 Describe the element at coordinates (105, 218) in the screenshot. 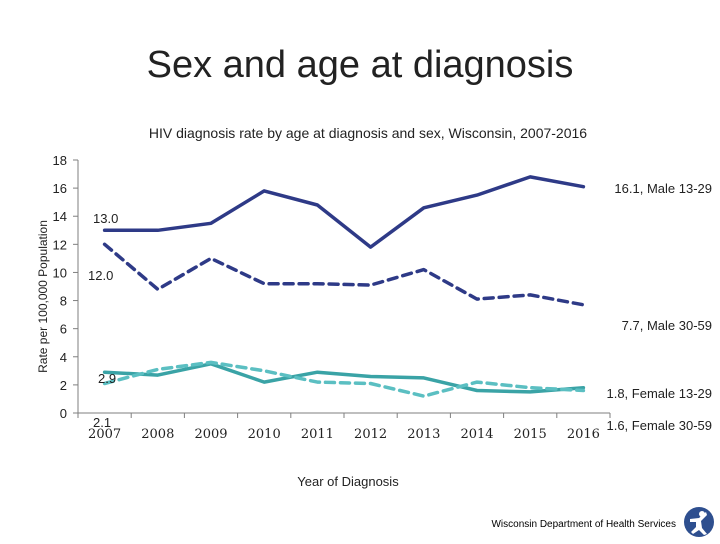

I see `start-label-male-13-29: 13.0` at that location.